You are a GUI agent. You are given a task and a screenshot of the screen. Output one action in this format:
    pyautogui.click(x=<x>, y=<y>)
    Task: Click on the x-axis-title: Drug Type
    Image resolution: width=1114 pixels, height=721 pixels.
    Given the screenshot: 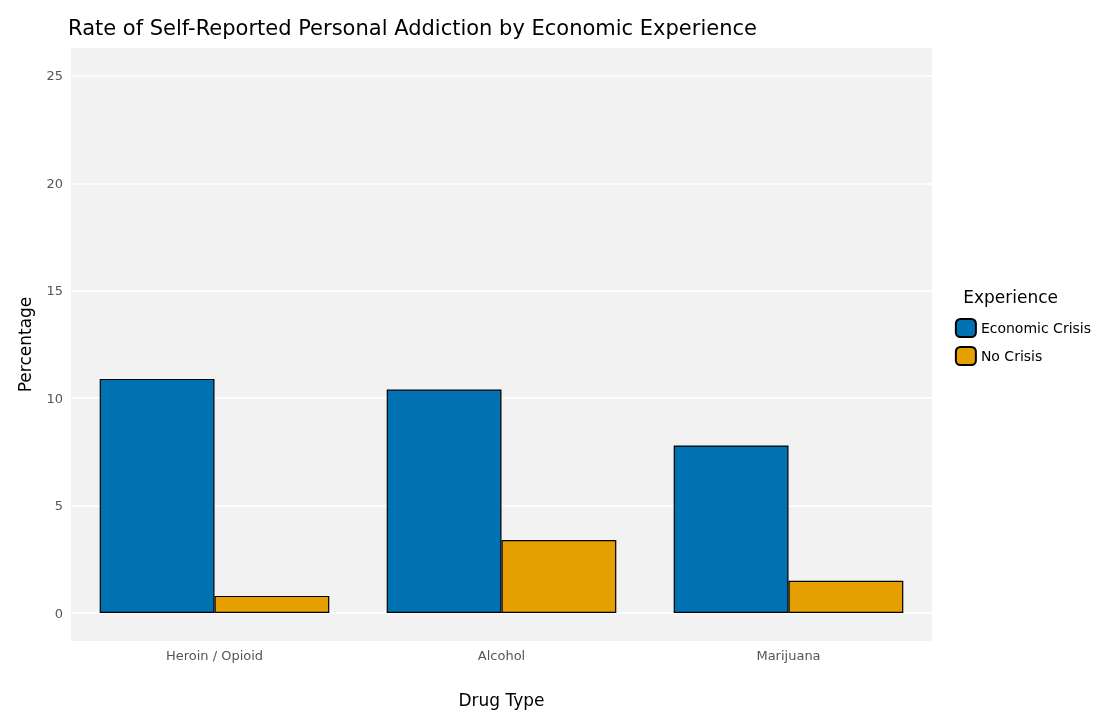 What is the action you would take?
    pyautogui.click(x=501, y=699)
    